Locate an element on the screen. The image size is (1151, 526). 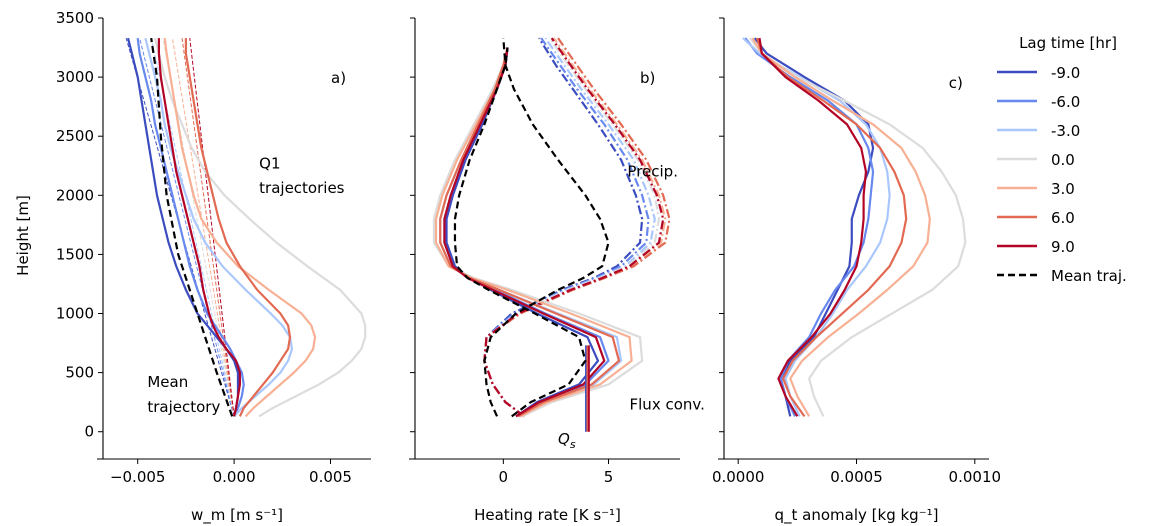
x-tick-label: 0.005 is located at coordinates (330, 477).